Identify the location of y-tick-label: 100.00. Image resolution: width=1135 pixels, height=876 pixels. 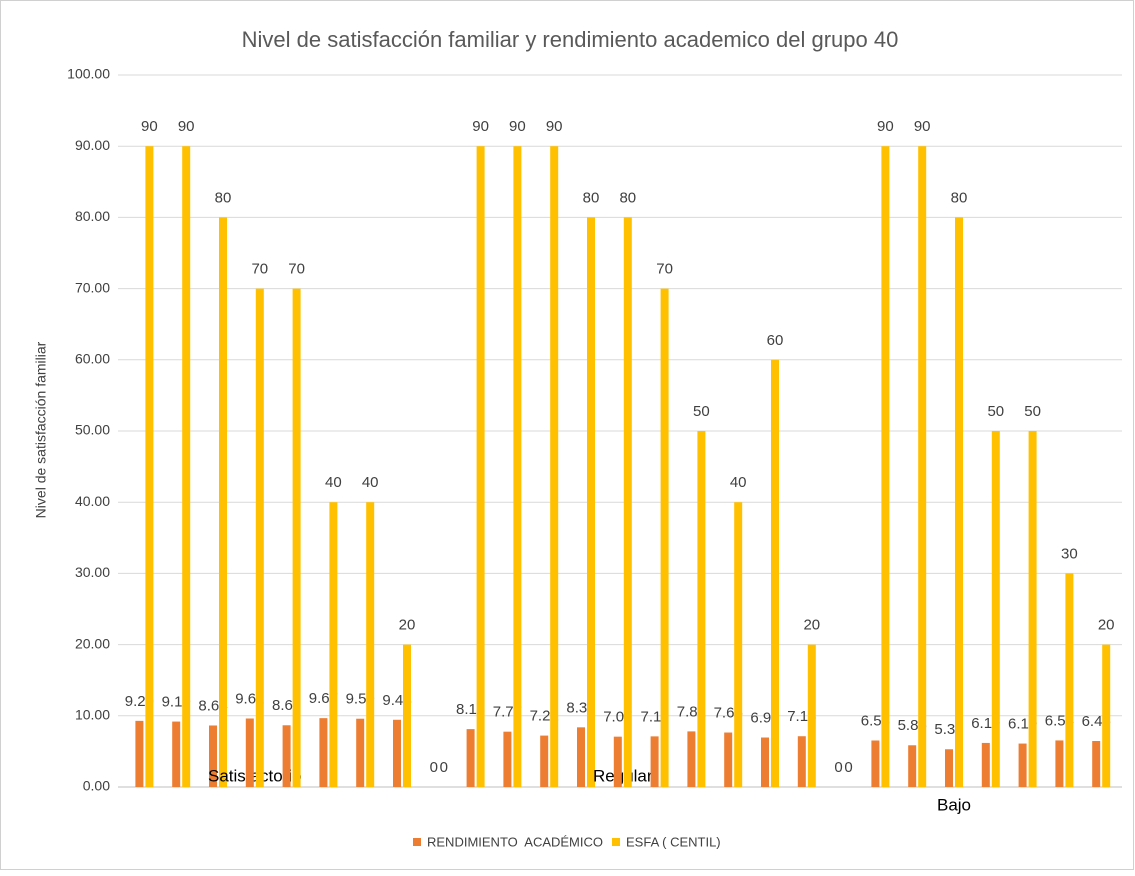
(88, 74).